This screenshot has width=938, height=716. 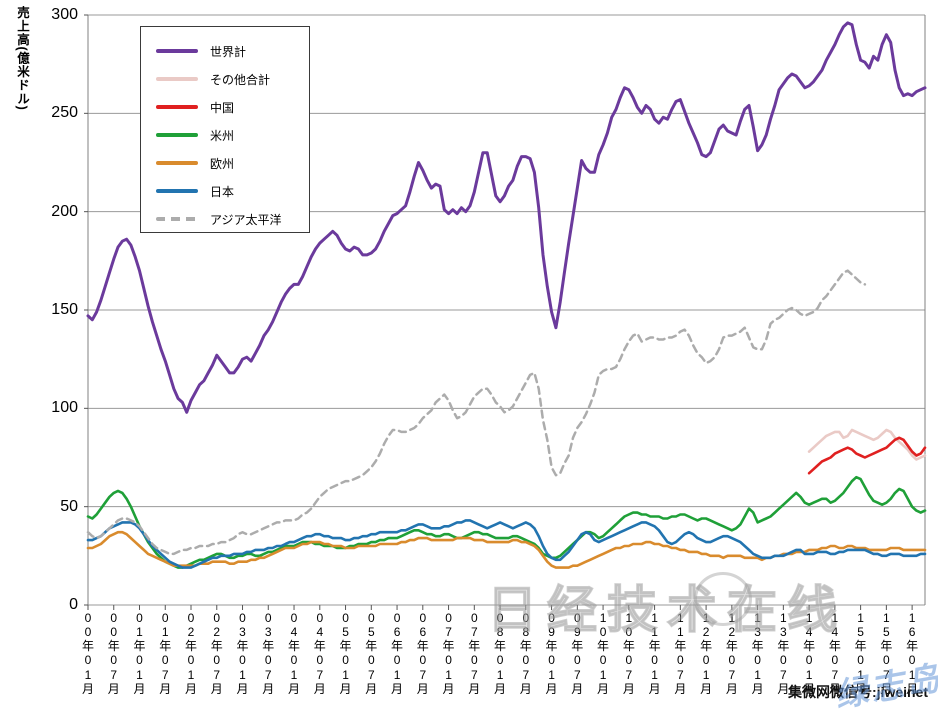 I want to click on y-tick-label: 250, so click(x=64, y=113).